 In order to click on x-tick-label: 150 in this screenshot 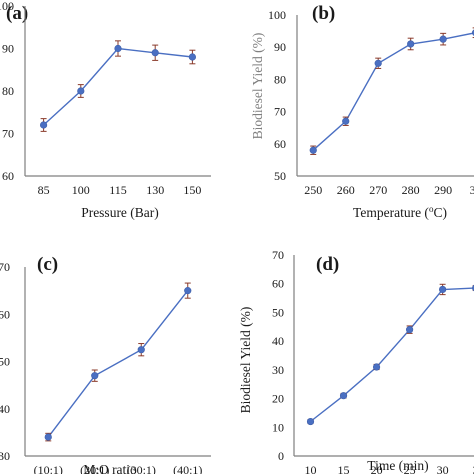, I will do `click(192, 190)`.